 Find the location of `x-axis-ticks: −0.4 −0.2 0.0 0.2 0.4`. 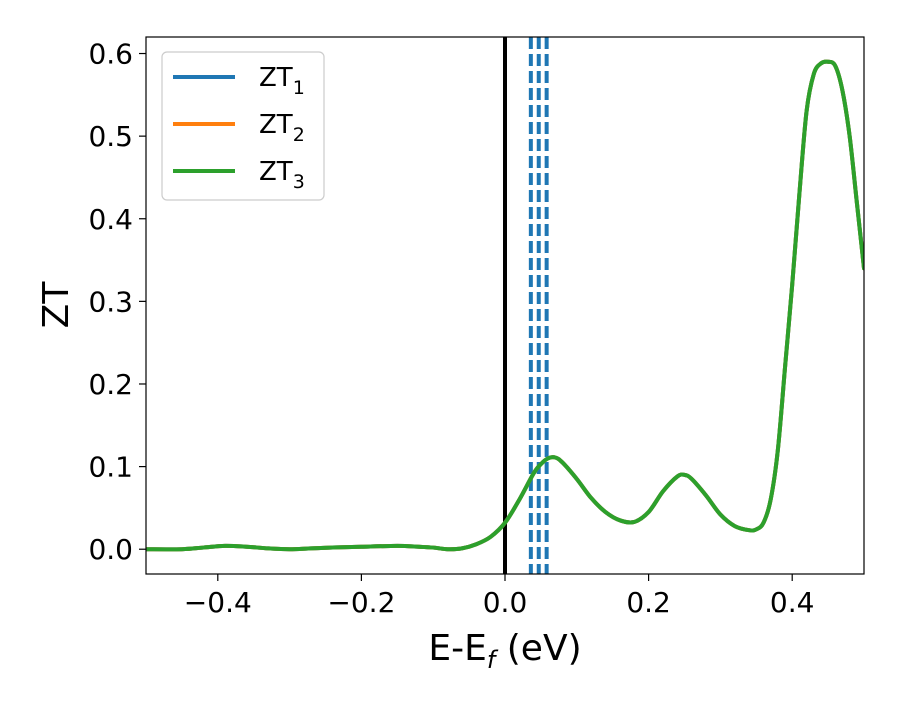

x-axis-ticks: −0.4 −0.2 0.0 0.2 0.4 is located at coordinates (499, 596).